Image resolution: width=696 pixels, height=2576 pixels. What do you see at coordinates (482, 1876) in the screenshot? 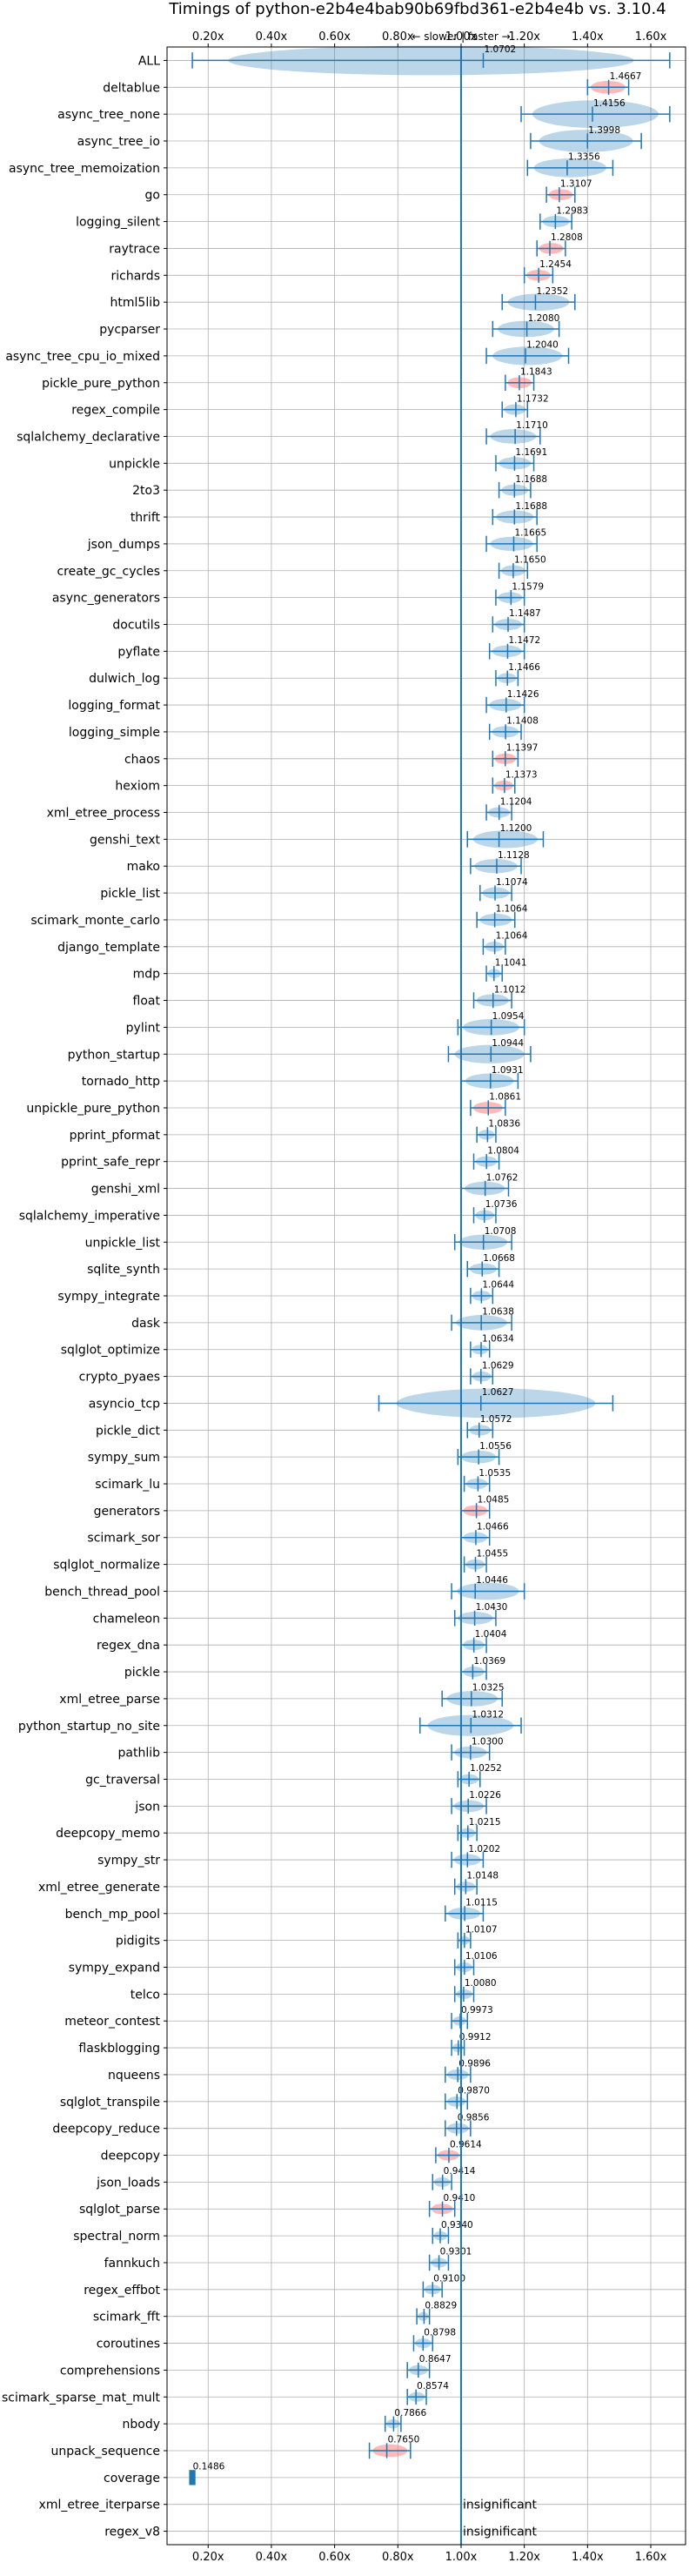
I see `value-label: 1.0148` at bounding box center [482, 1876].